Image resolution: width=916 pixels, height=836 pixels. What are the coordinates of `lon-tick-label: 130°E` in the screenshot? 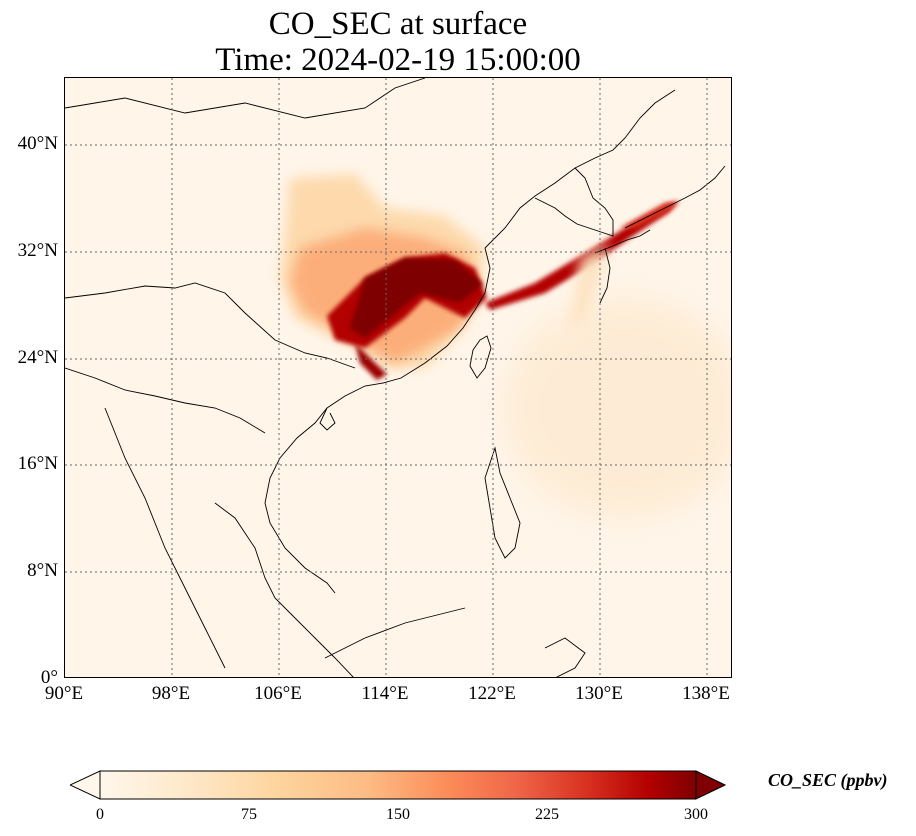 It's located at (599, 693).